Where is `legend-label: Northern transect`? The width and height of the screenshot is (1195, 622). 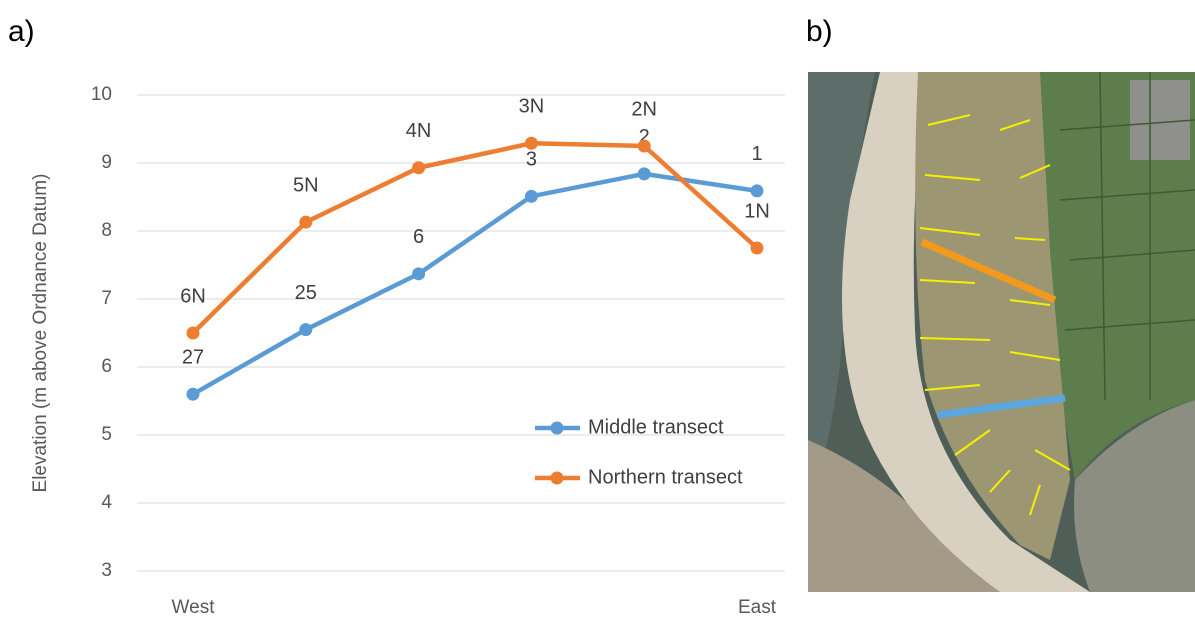
legend-label: Northern transect is located at coordinates (665, 477).